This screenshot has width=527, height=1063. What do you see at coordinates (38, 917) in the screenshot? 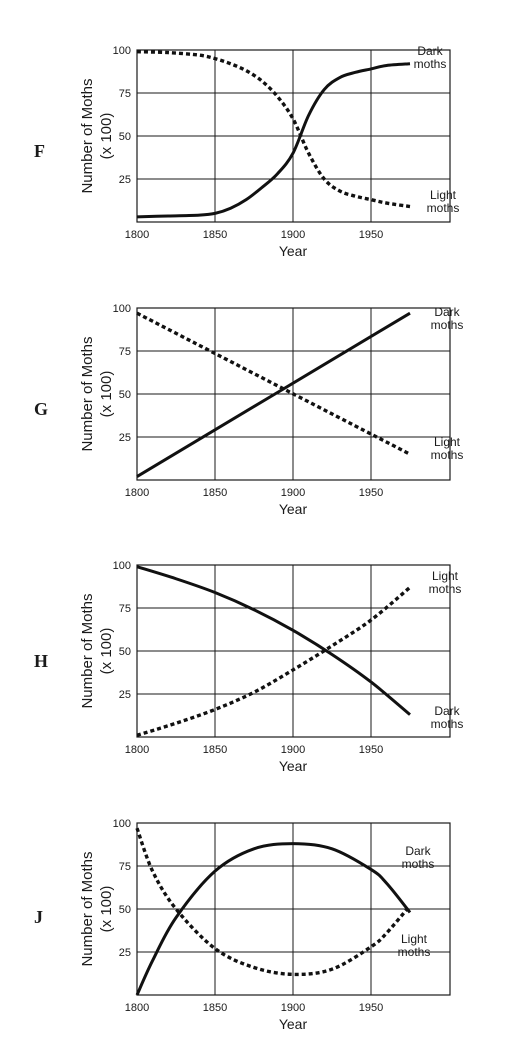
I see `option-letter: J` at bounding box center [38, 917].